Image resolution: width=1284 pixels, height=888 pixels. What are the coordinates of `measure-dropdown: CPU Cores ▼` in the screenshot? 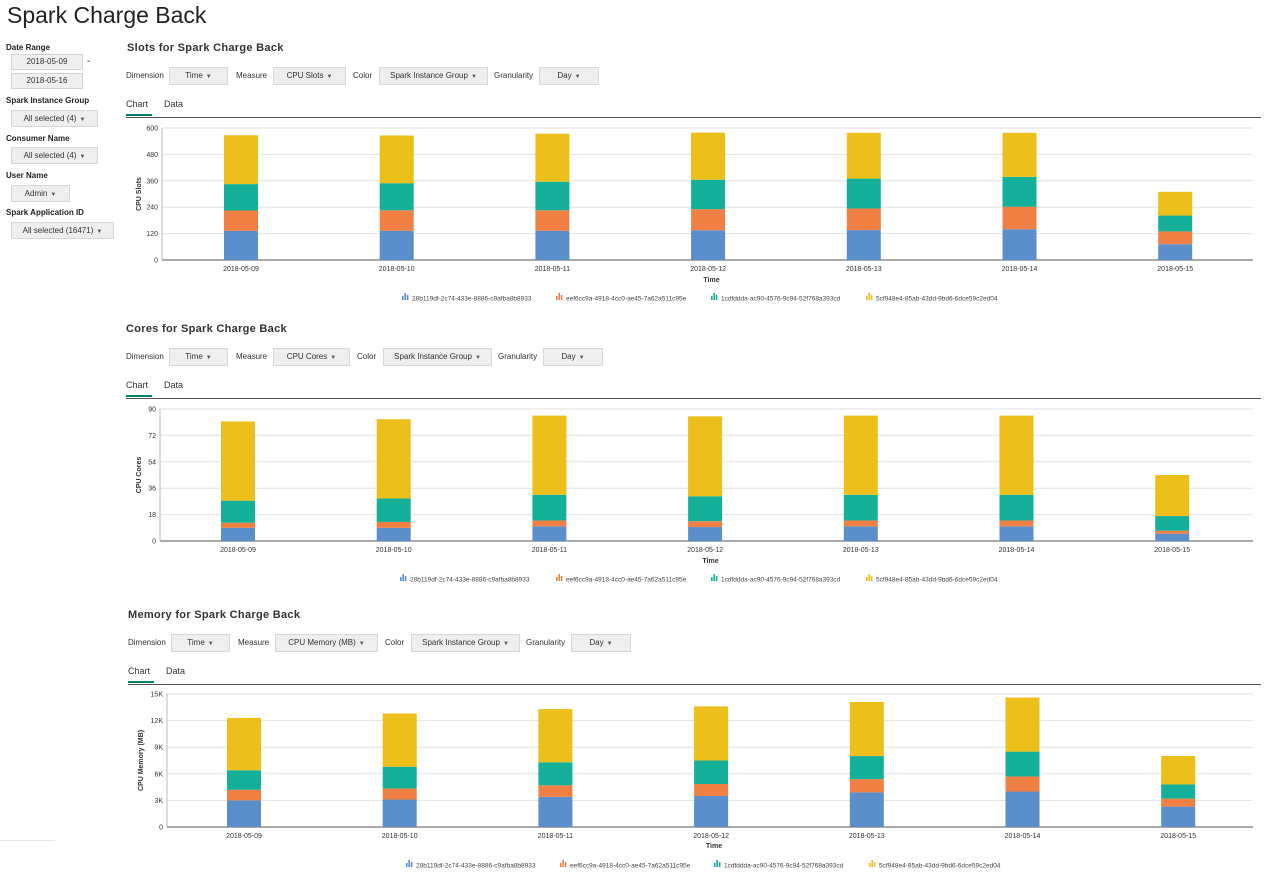 It's located at (311, 357).